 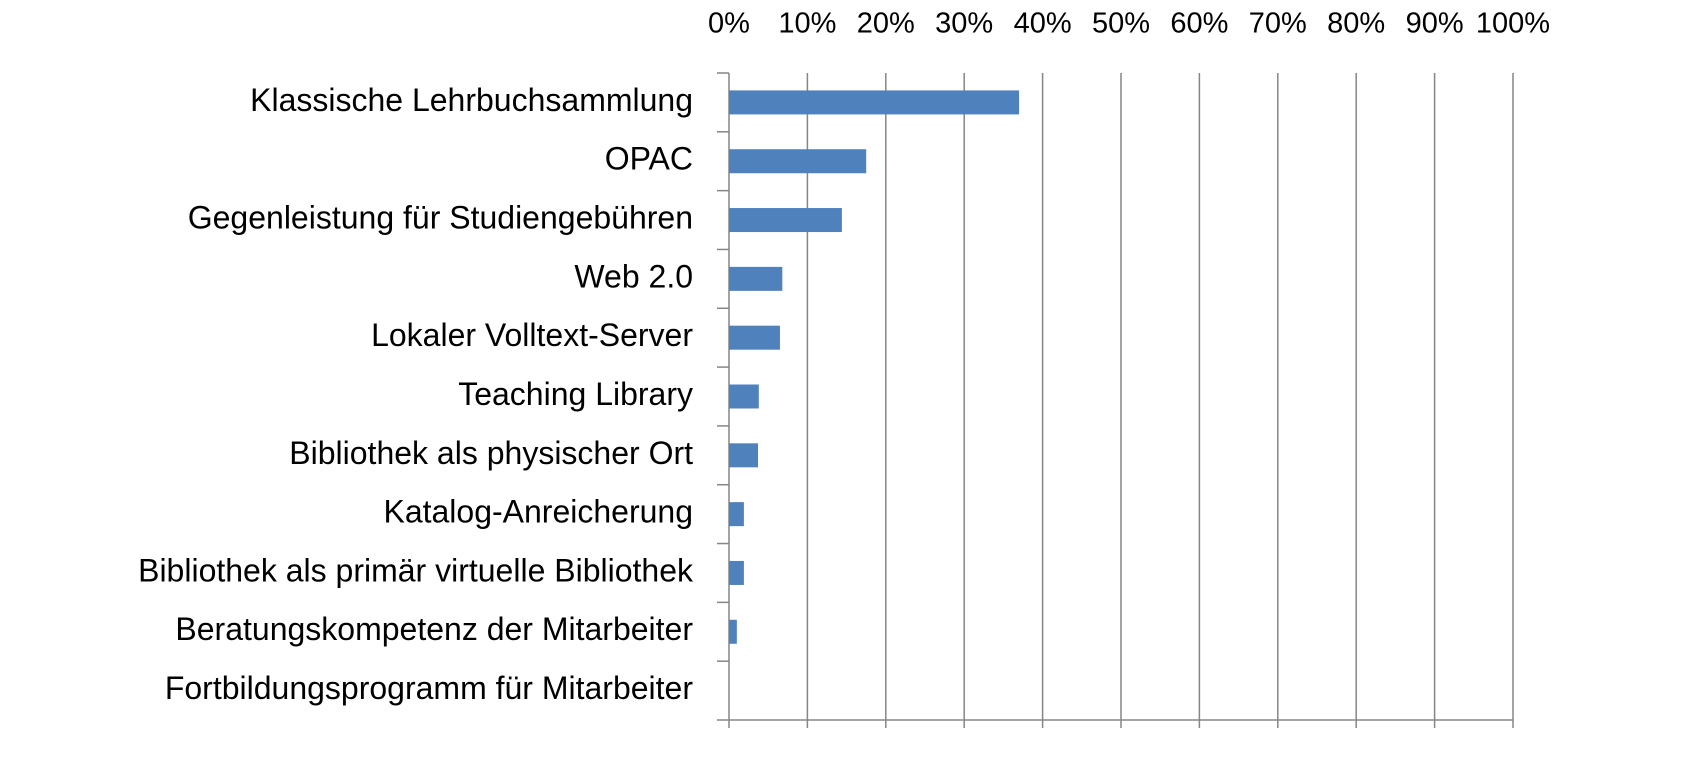 What do you see at coordinates (434, 629) in the screenshot?
I see `category-label: Beratungskompetenz der Mitarbeiter` at bounding box center [434, 629].